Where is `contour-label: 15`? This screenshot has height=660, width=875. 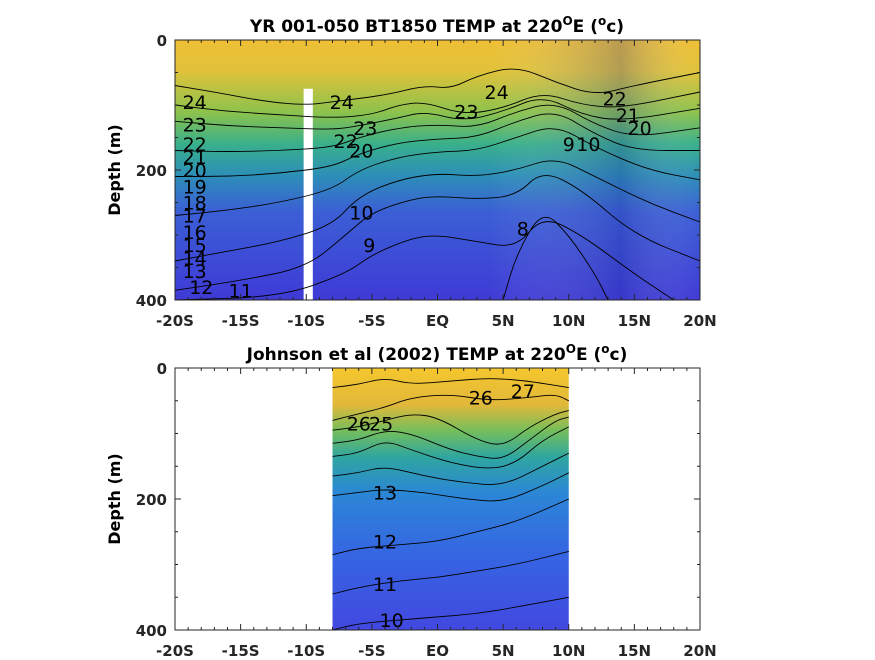
contour-label: 15 is located at coordinates (195, 246).